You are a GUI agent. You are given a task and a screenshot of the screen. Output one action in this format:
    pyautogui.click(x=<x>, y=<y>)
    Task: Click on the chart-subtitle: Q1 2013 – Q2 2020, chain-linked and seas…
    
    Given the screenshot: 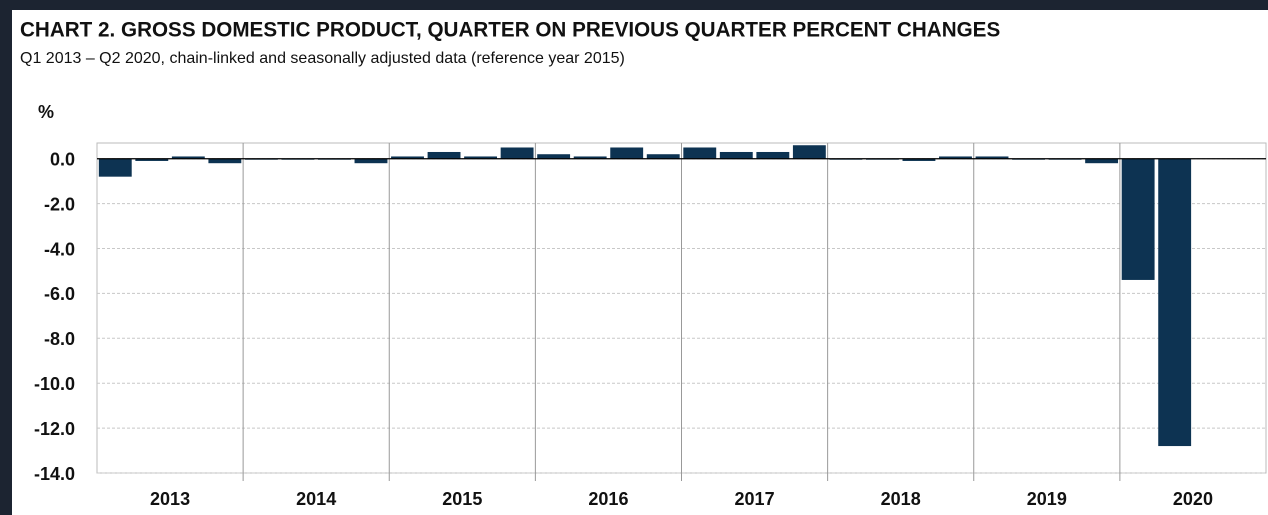 What is the action you would take?
    pyautogui.click(x=322, y=58)
    